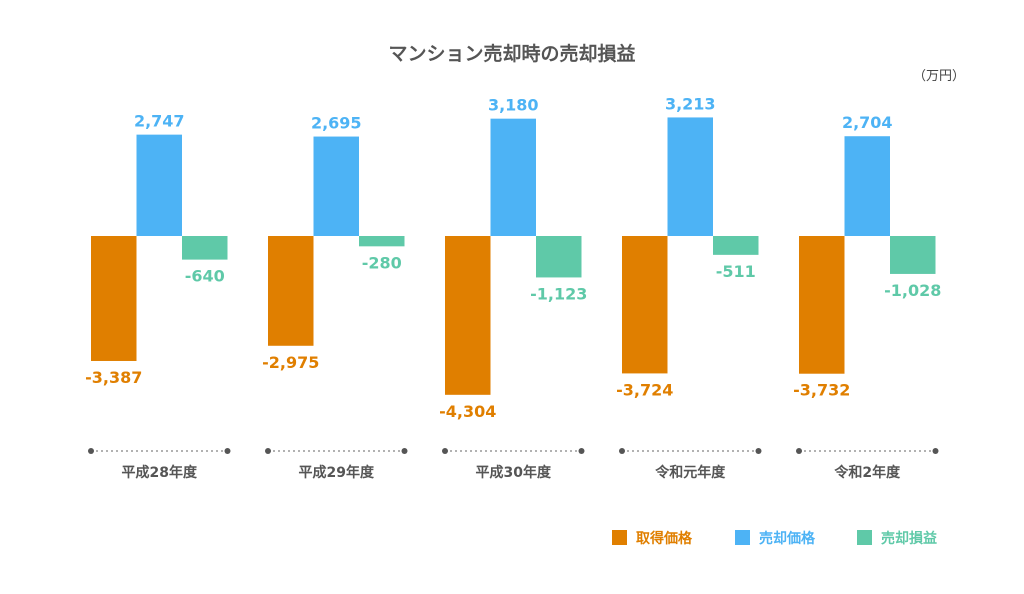  Describe the element at coordinates (514, 472) in the screenshot. I see `category-label: 平成30年度` at that location.